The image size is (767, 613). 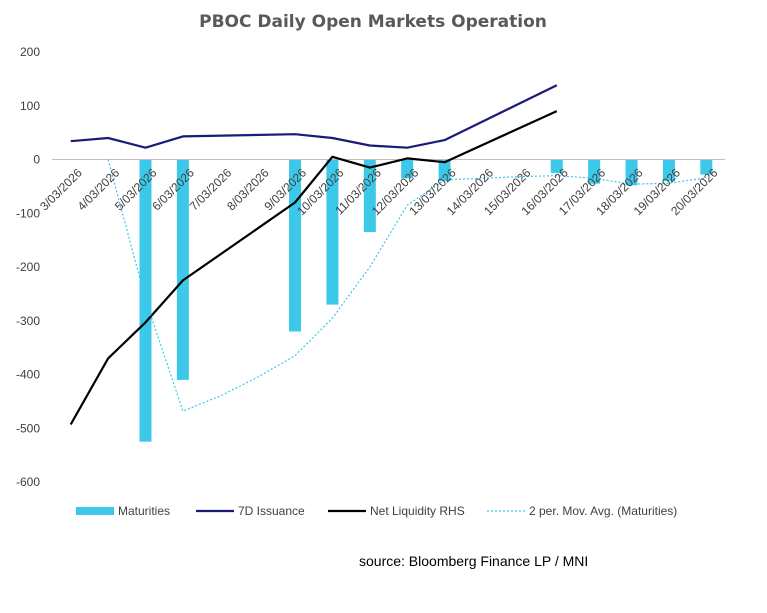 What do you see at coordinates (36, 160) in the screenshot?
I see `y-tick-label: 0` at bounding box center [36, 160].